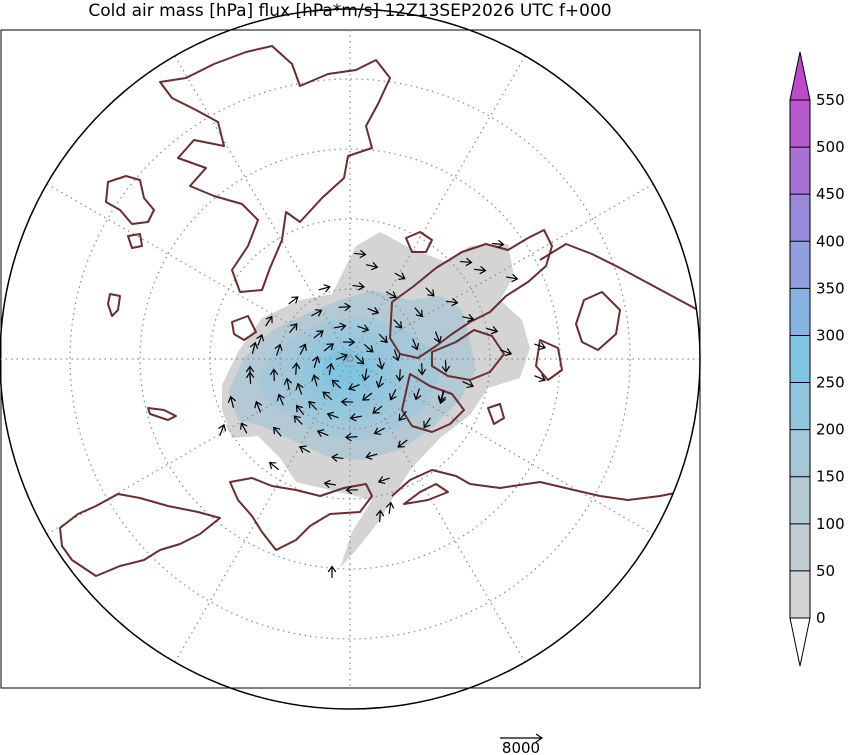  I want to click on colorbar: 0 50 100 150 200 250 300 350 400 450 500 550, so click(817, 359).